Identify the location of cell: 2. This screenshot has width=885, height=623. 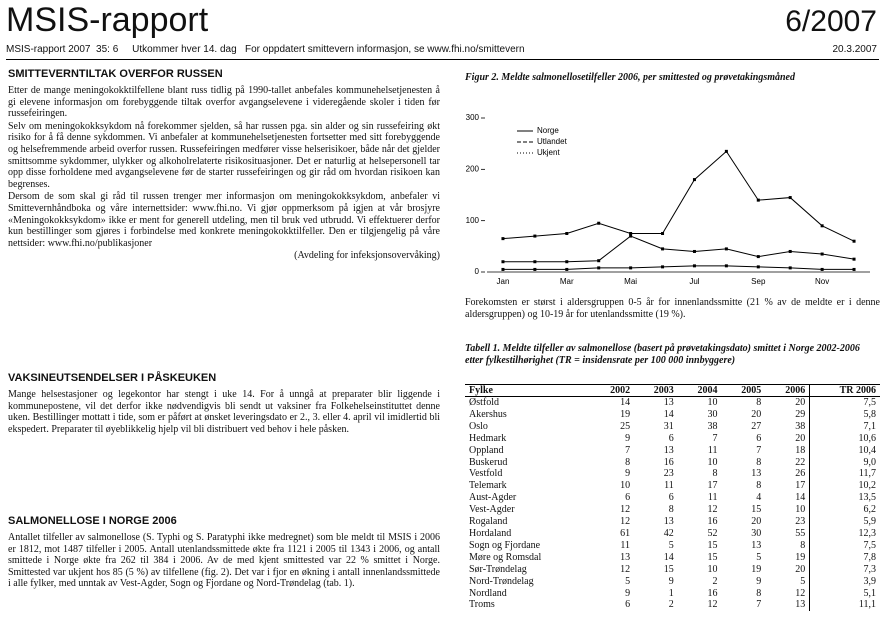
(671, 605).